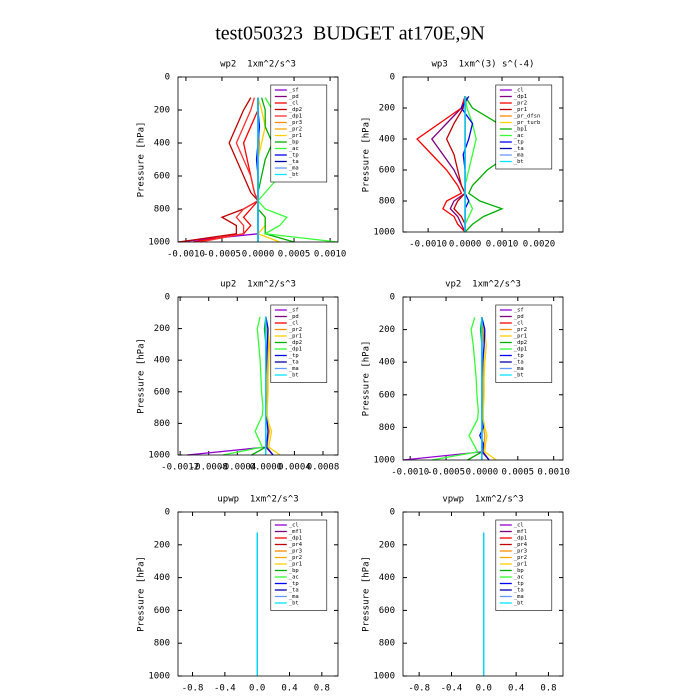 Image resolution: width=700 pixels, height=700 pixels. I want to click on panel-title: upwp 1xm^2/s^3, so click(257, 500).